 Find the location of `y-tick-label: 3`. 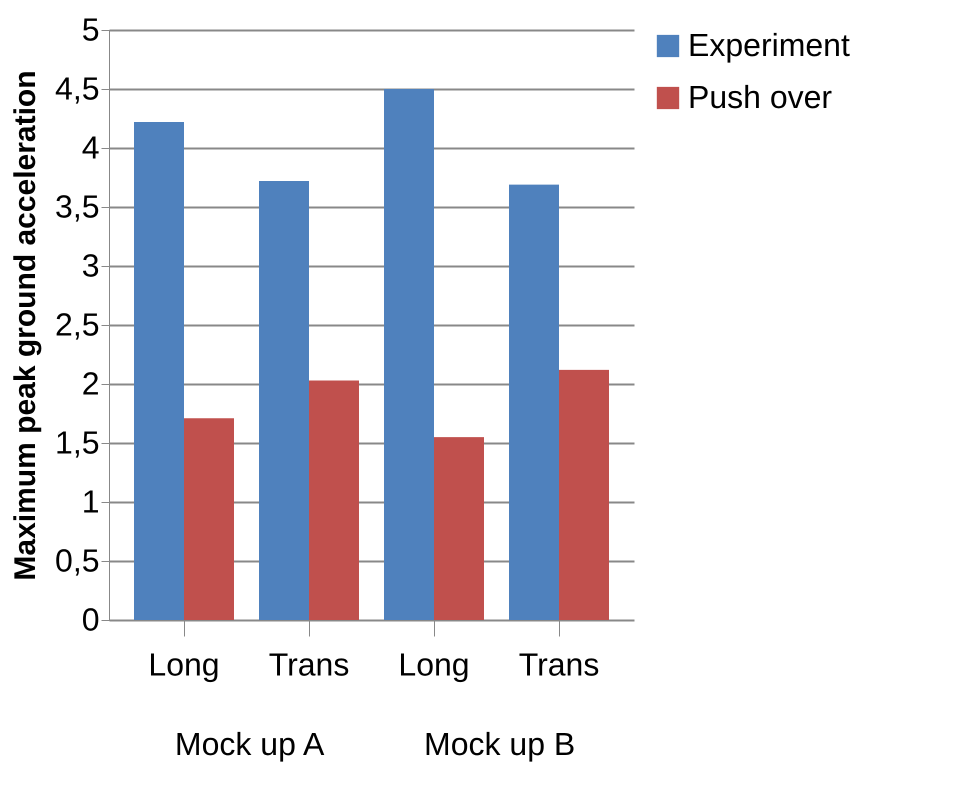

y-tick-label: 3 is located at coordinates (91, 266).